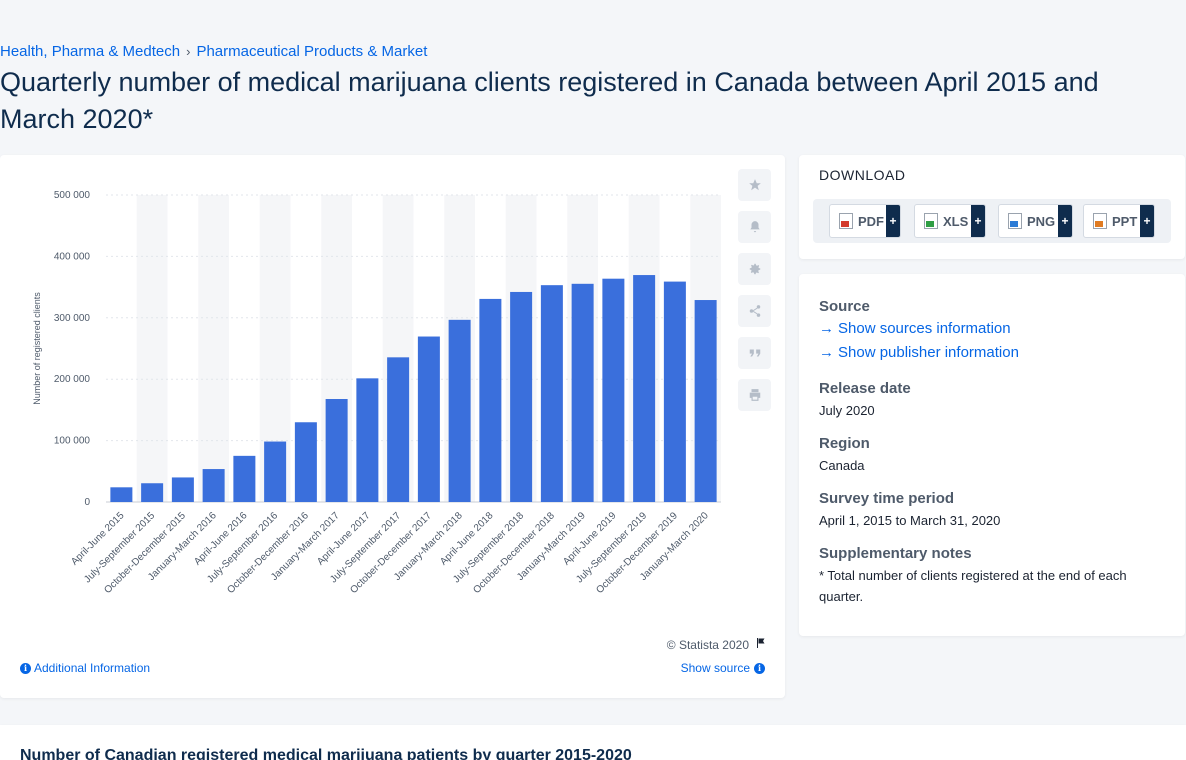  I want to click on settings-button, so click(754, 269).